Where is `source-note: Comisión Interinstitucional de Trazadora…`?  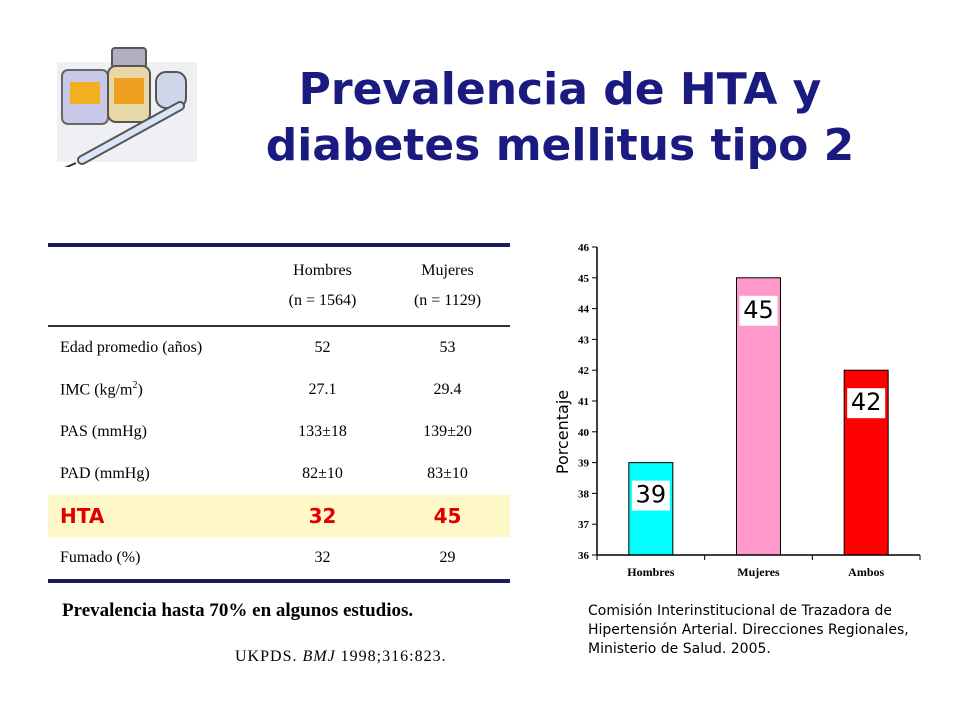
source-note: Comisión Interinstitucional de Trazadora… is located at coordinates (748, 630).